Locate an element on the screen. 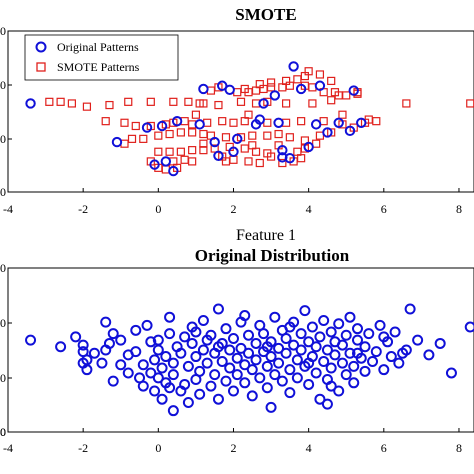  legend: Original Patterns SMOTE Patterns is located at coordinates (101, 57).